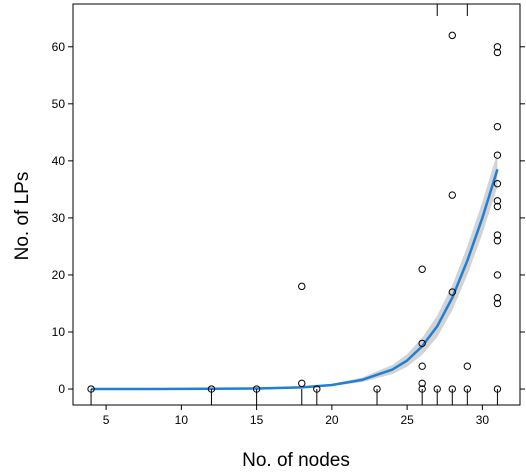 The image size is (526, 472). Describe the element at coordinates (182, 420) in the screenshot. I see `x-tick-label: 10` at that location.